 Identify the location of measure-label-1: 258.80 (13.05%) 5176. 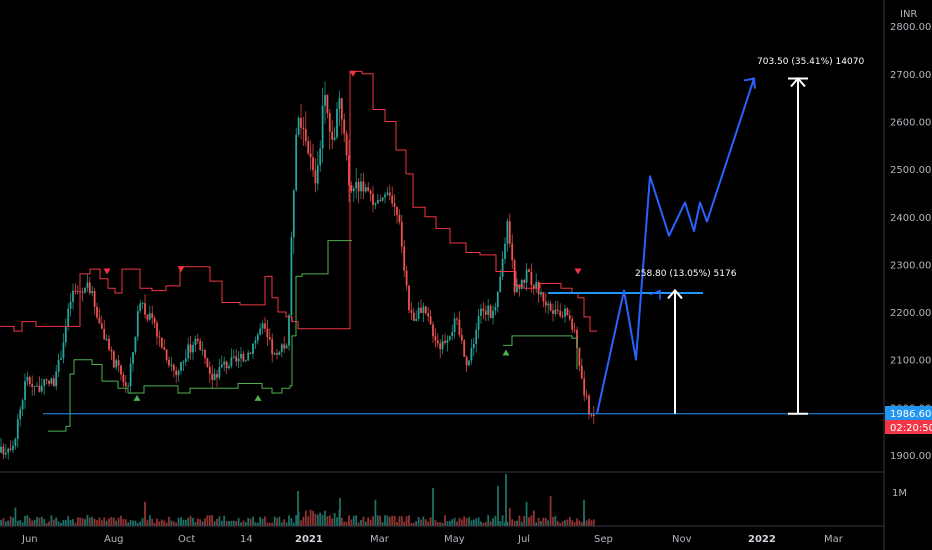
(686, 274).